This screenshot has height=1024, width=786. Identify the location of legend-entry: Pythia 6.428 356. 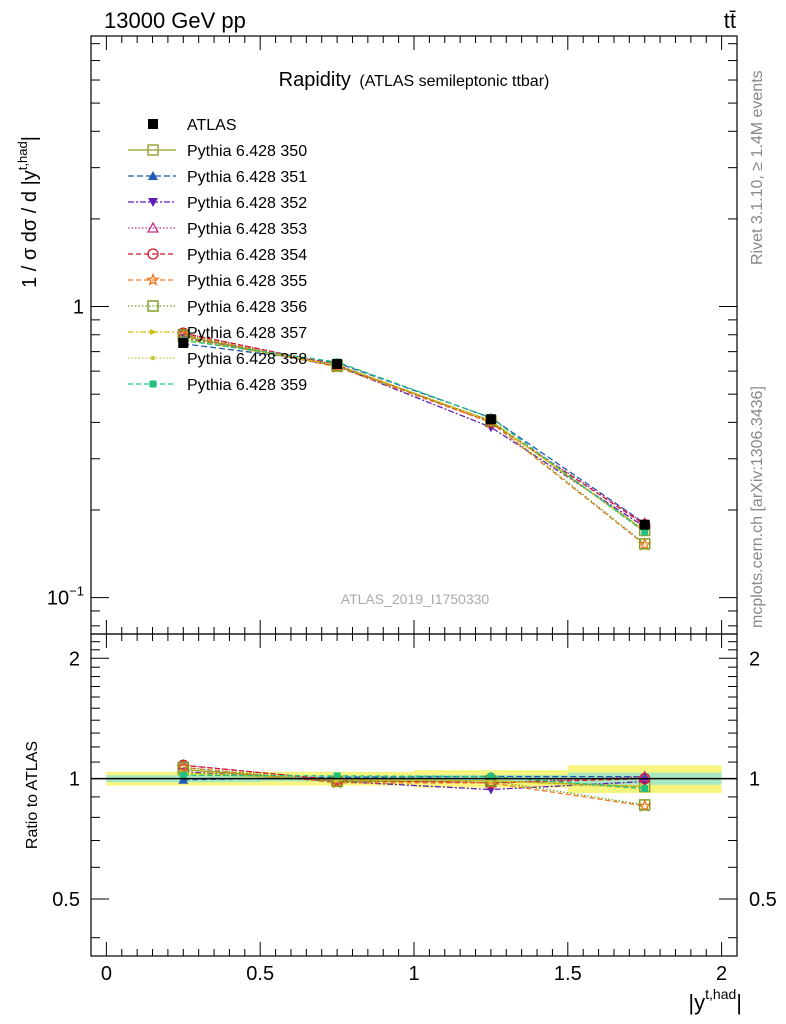
(217, 307).